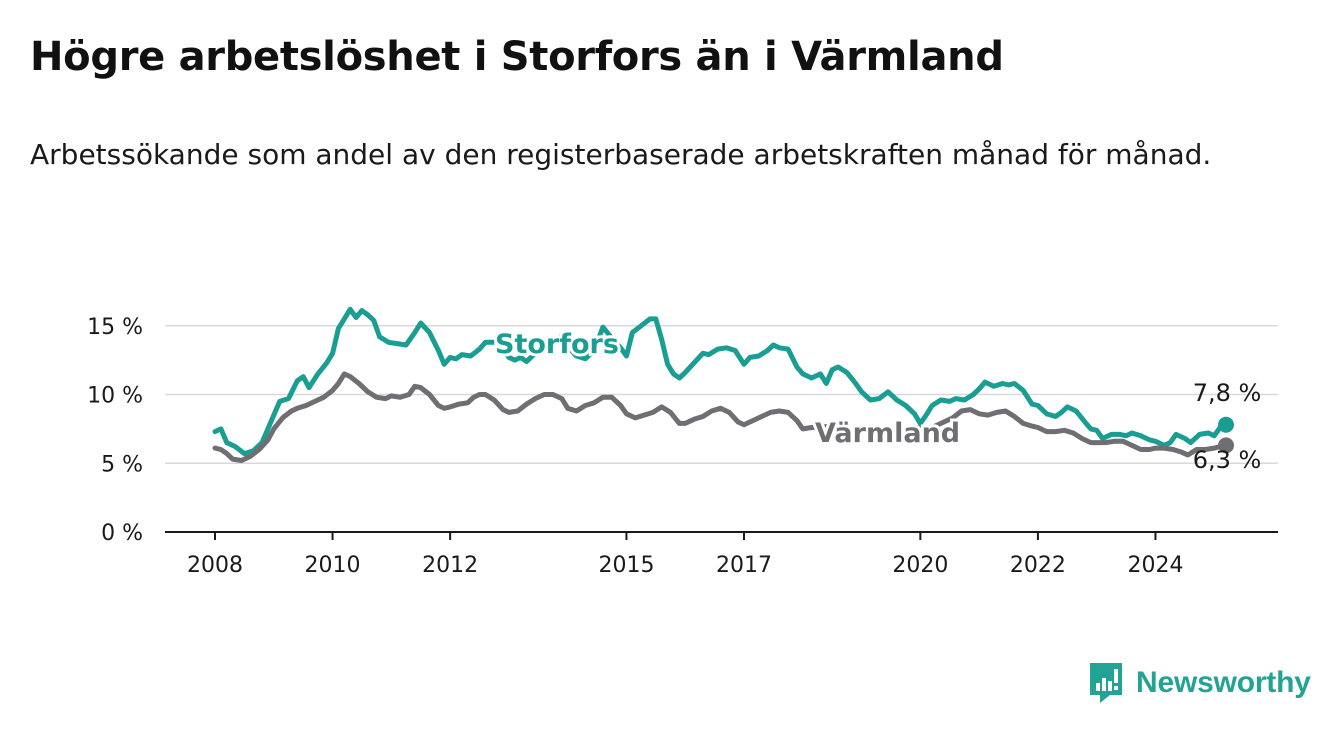 The height and width of the screenshot is (734, 1340). What do you see at coordinates (115, 327) in the screenshot?
I see `y-tick-label: 15 %` at bounding box center [115, 327].